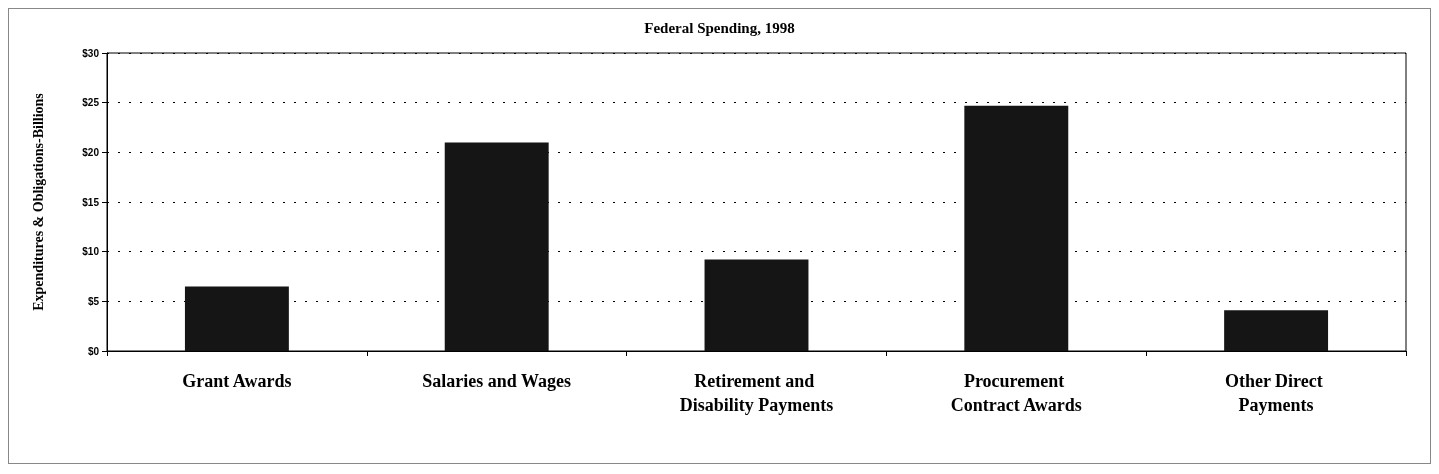  Describe the element at coordinates (91, 252) in the screenshot. I see `y-tick-label: $10` at that location.